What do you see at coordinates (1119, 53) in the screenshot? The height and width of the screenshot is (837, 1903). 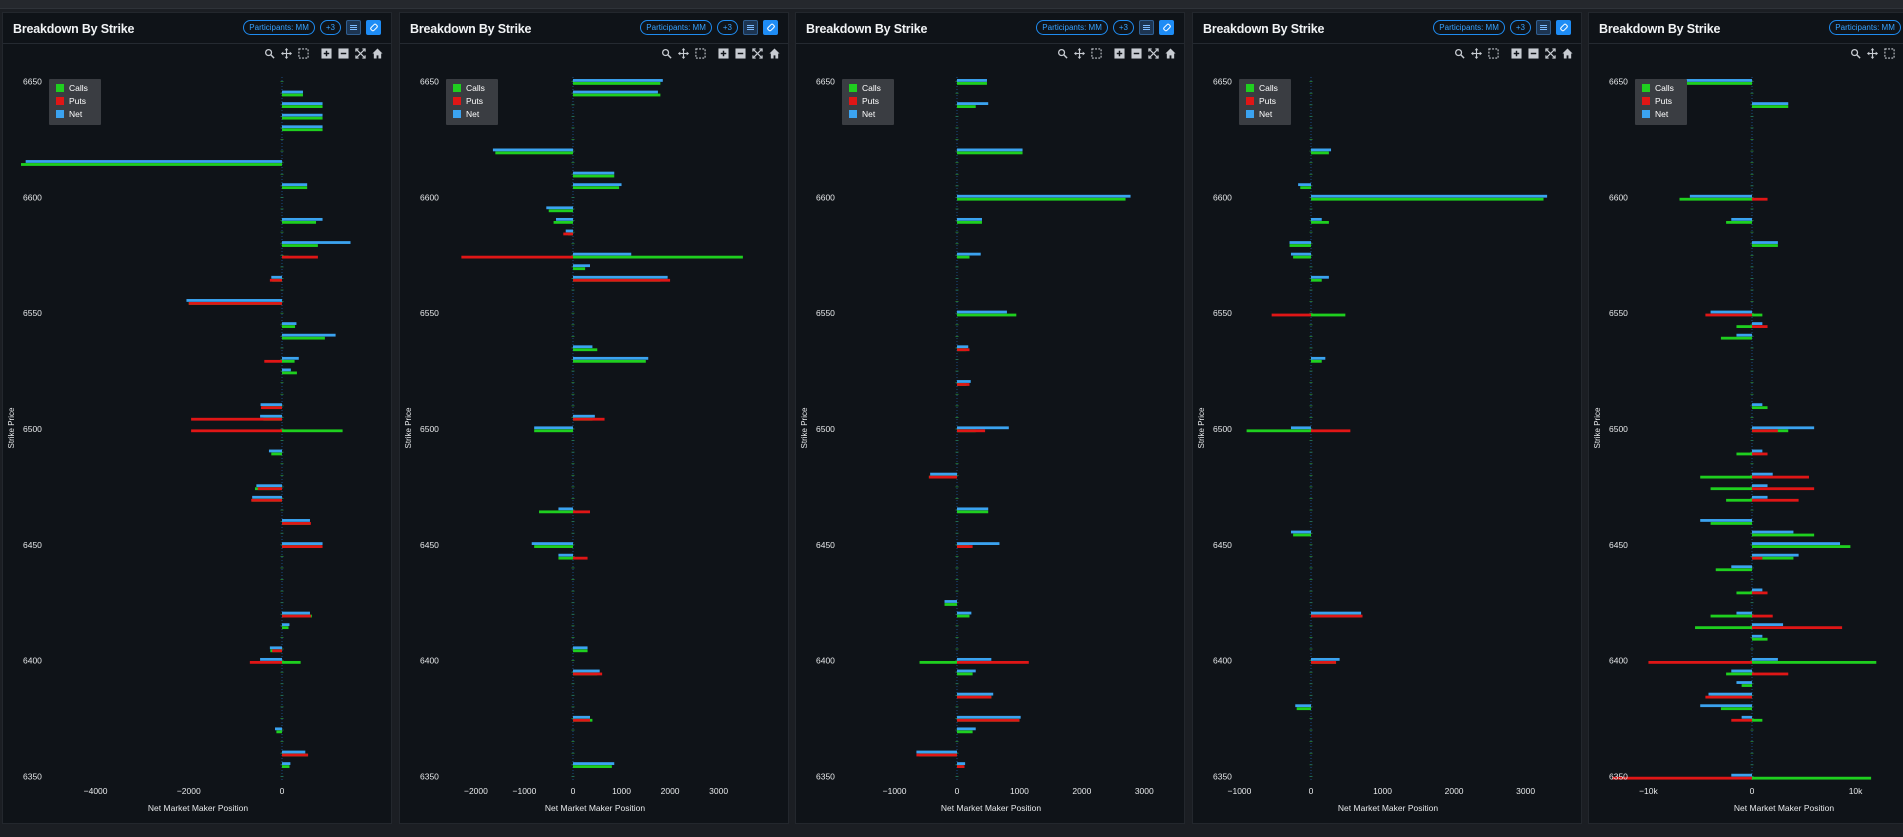 I see `zoom-in-icon` at bounding box center [1119, 53].